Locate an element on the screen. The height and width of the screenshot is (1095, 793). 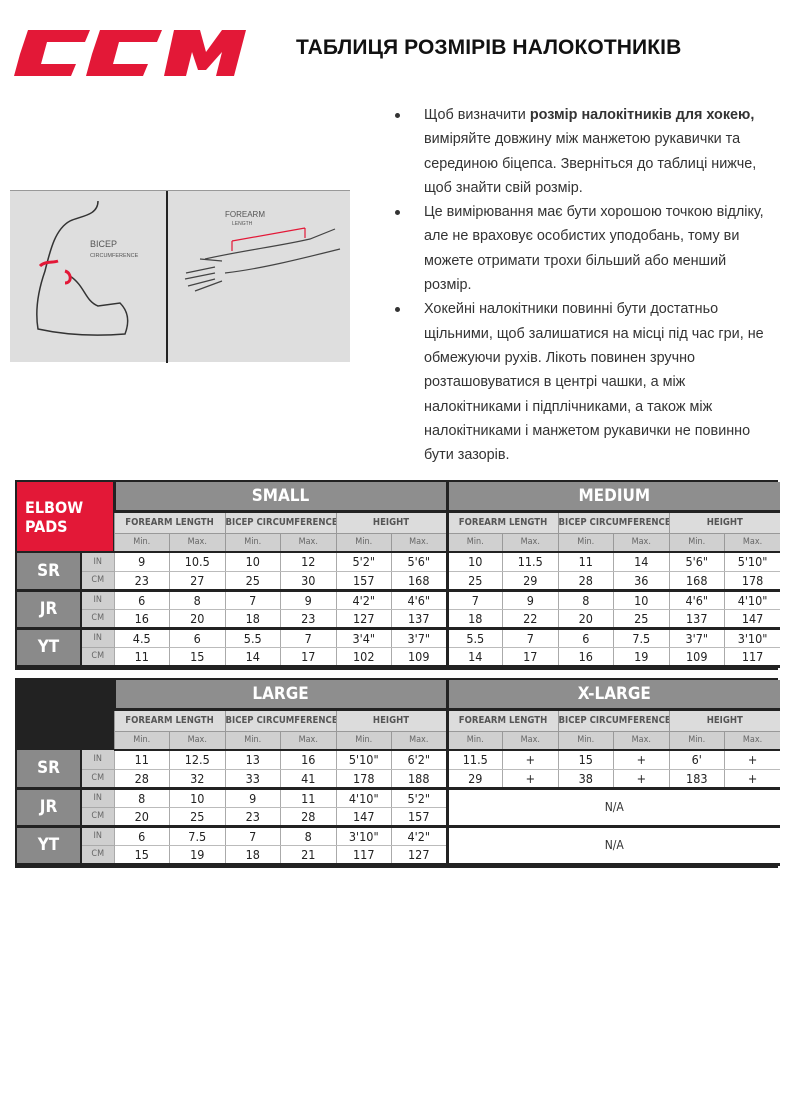
size-value: 178 is located at coordinates (363, 779).